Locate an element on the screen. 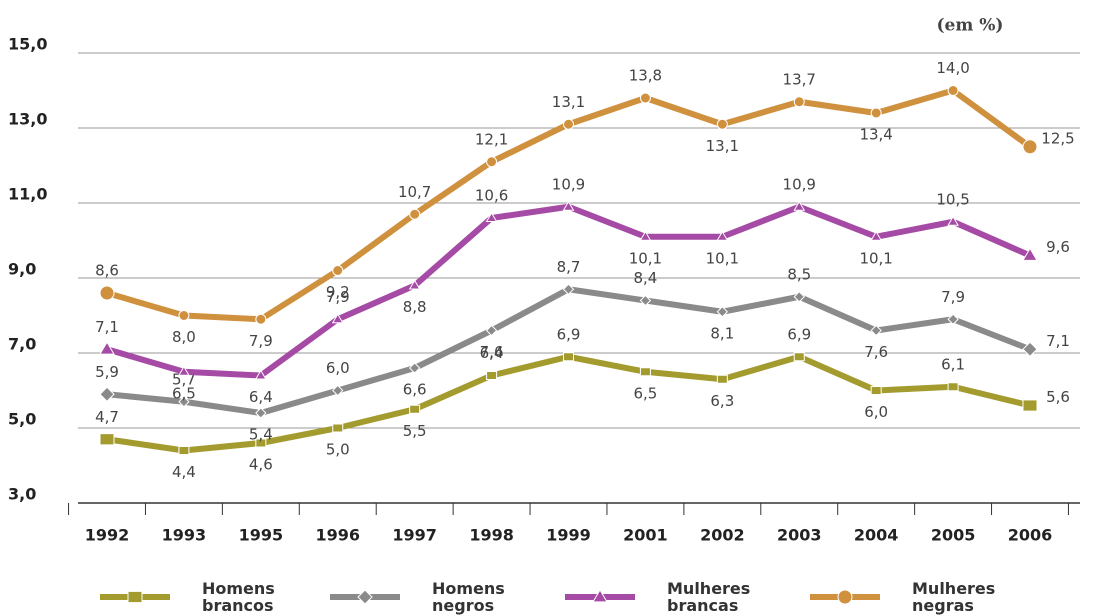 The height and width of the screenshot is (616, 1097). x-tick-label: 1997 is located at coordinates (414, 535).